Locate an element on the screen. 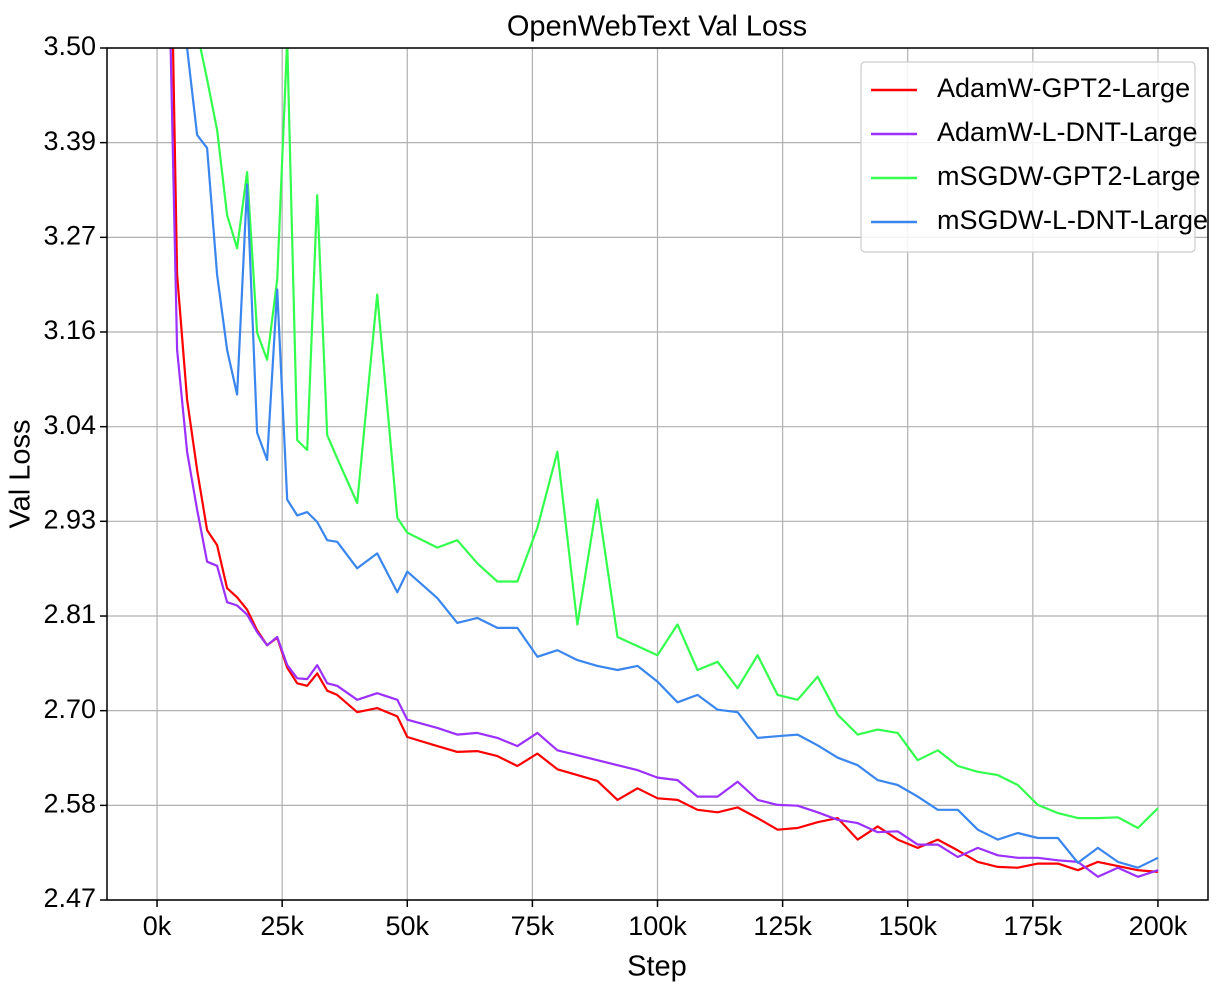 This screenshot has width=1218, height=997. legend-label: mSGDW-L-DNT-Large is located at coordinates (1072, 220).